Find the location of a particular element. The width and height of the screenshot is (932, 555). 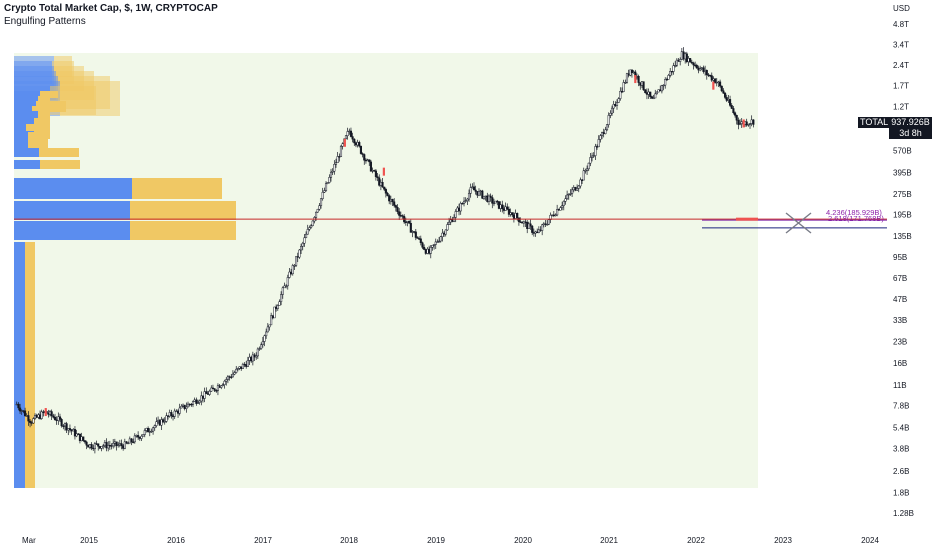

price-tick-label: 1.28B is located at coordinates (903, 513).